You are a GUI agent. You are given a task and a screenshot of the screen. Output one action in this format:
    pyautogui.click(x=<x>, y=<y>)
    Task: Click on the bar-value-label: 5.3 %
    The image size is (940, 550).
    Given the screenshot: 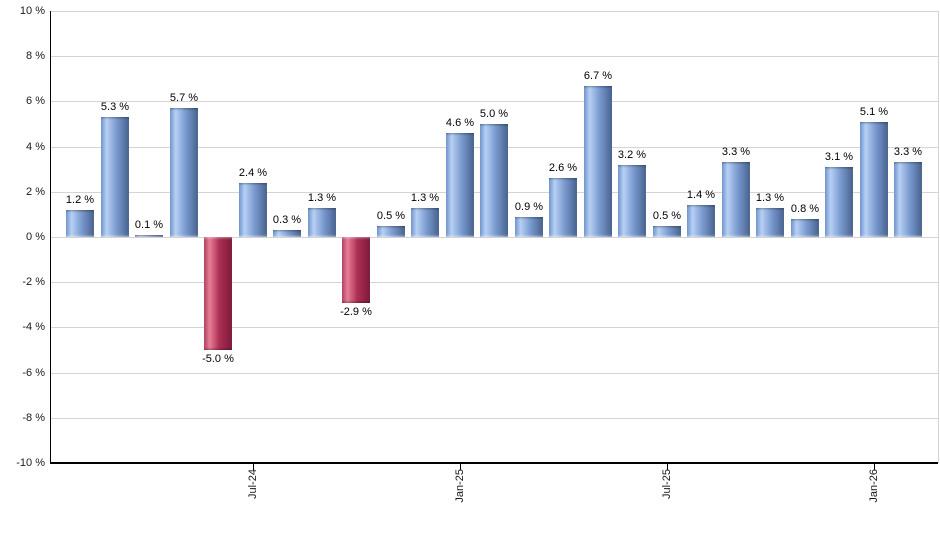 What is the action you would take?
    pyautogui.click(x=115, y=107)
    